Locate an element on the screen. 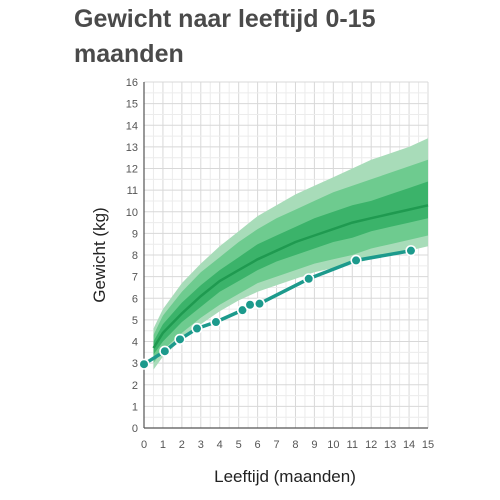 Image resolution: width=500 pixels, height=500 pixels. x-tick-label: 11 is located at coordinates (352, 445).